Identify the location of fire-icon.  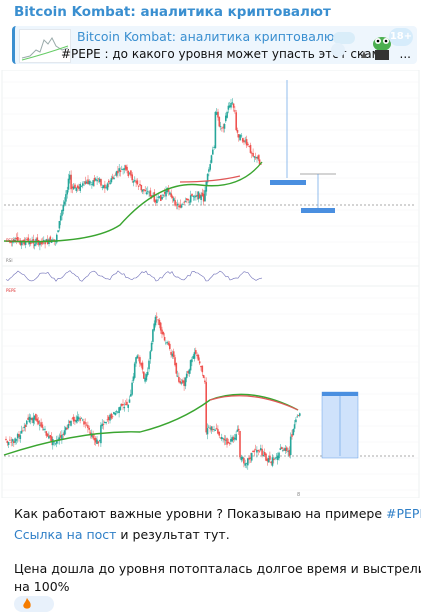
(27, 603).